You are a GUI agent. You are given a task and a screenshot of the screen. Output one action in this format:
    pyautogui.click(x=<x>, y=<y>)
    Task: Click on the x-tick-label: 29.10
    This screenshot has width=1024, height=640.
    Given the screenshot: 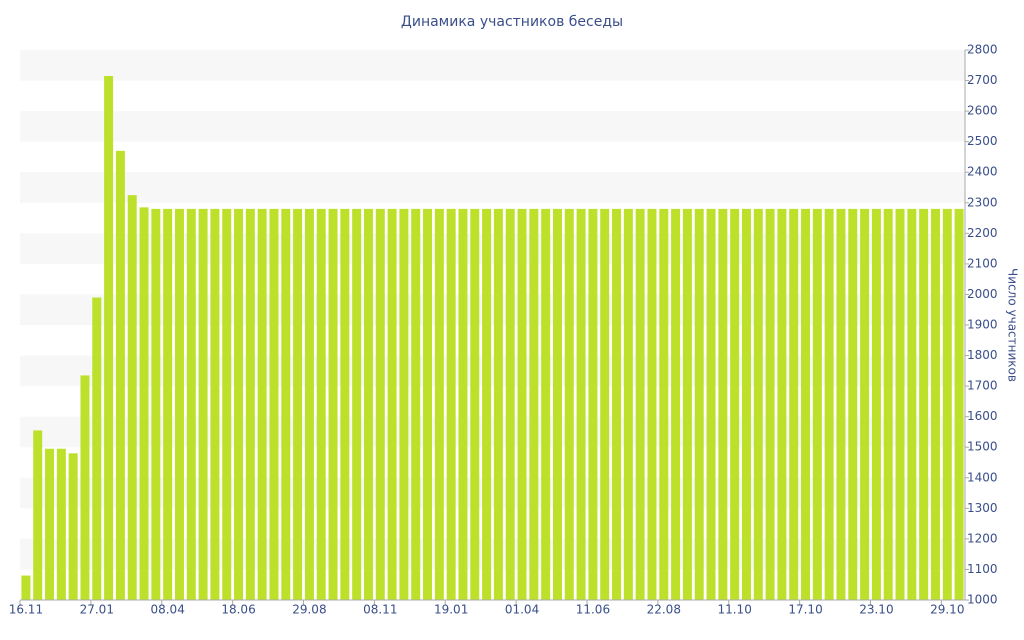 What is the action you would take?
    pyautogui.click(x=947, y=610)
    